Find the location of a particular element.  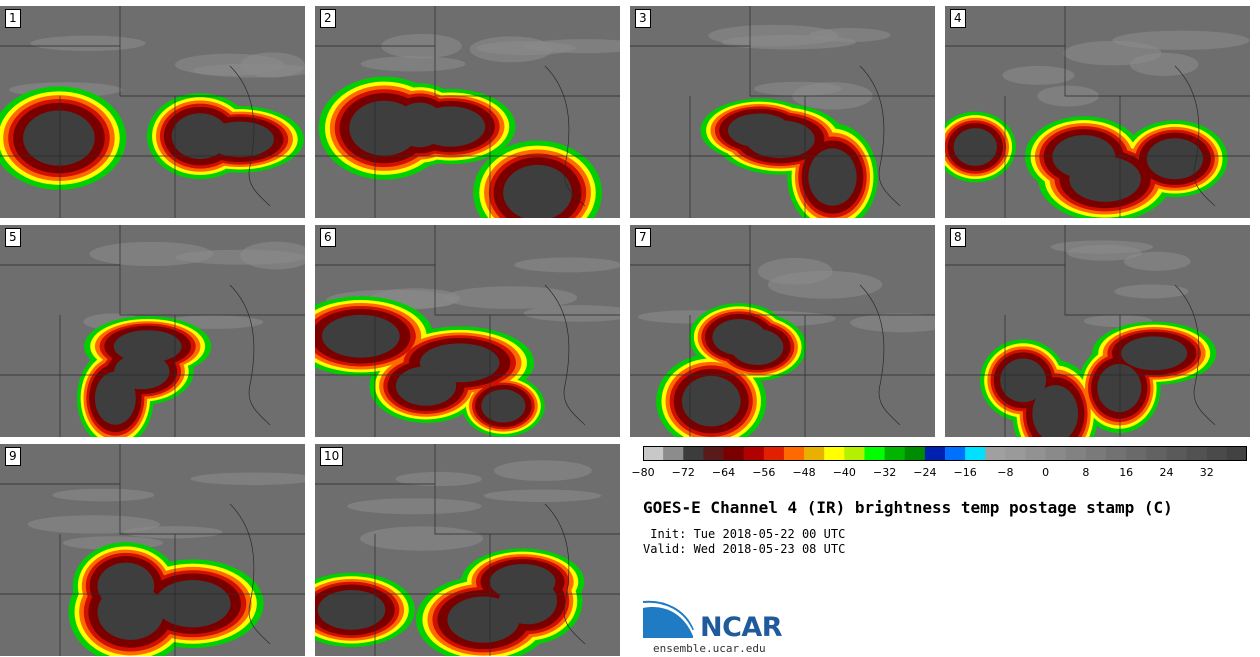

panel-4: 4 is located at coordinates (1097, 112).